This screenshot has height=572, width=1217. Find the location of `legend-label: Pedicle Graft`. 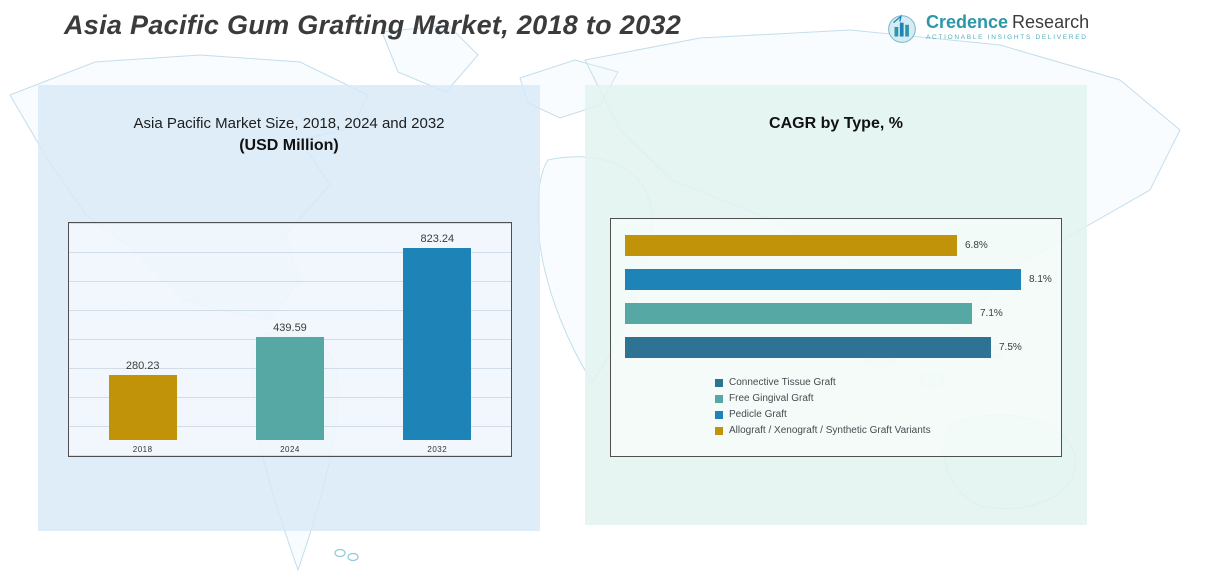

legend-label: Pedicle Graft is located at coordinates (758, 414).